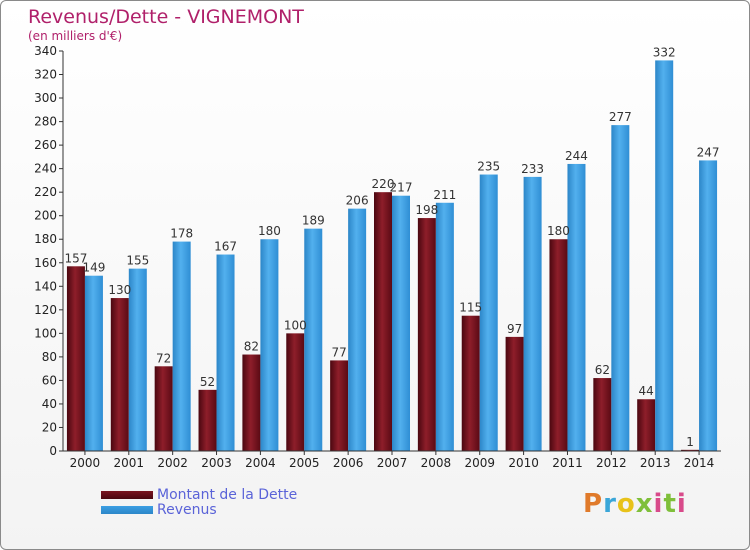  I want to click on y-tick-label: 100, so click(45, 333).